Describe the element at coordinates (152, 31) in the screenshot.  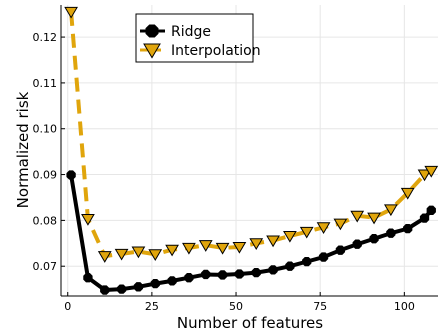
I see `legend-ridge-marker` at that location.